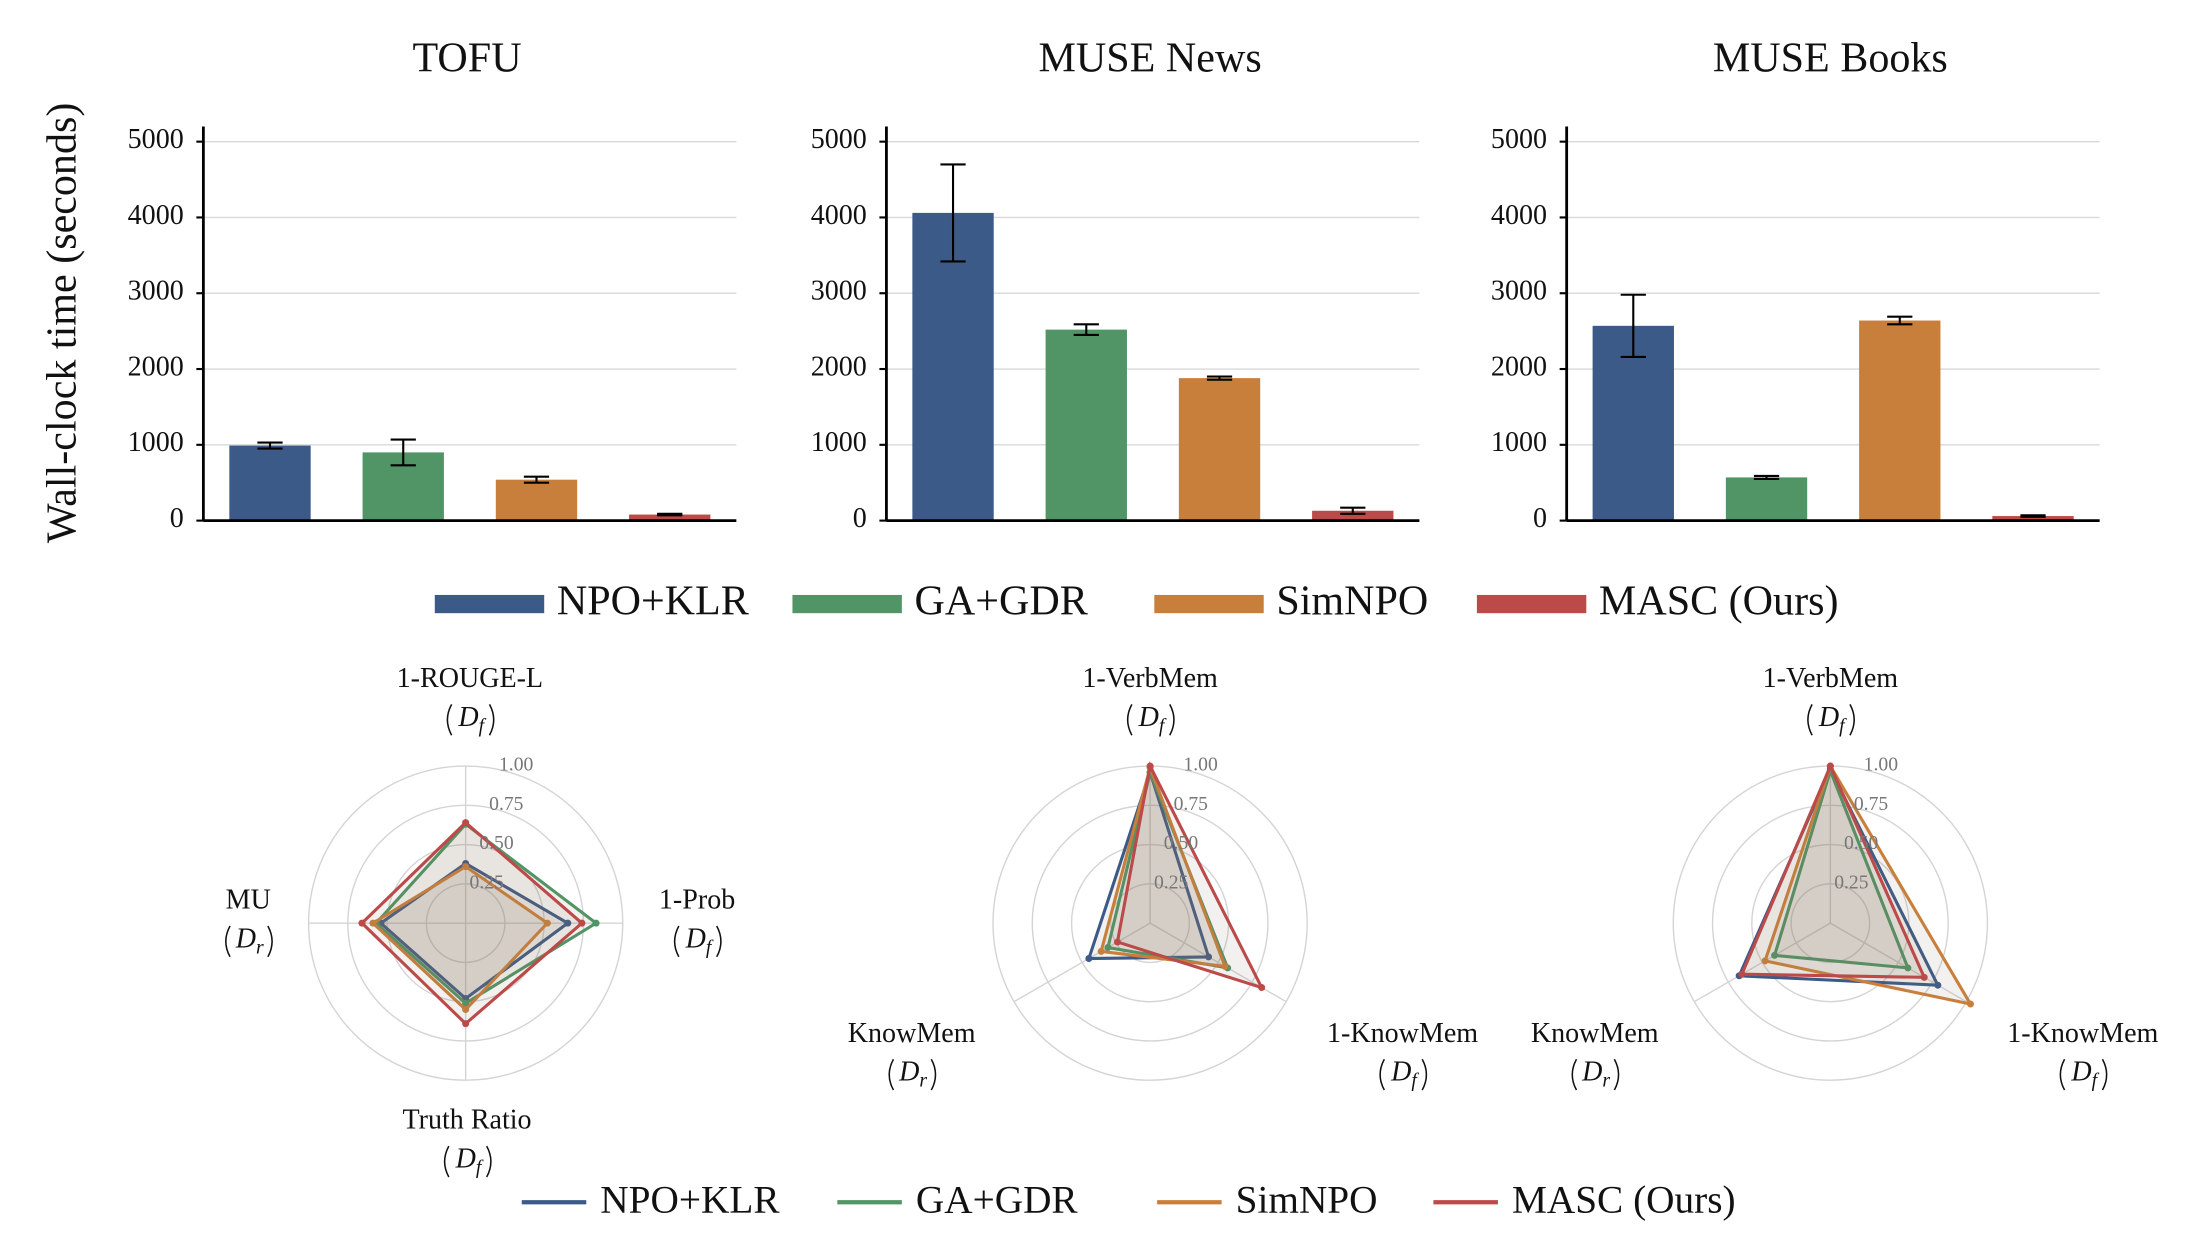 The width and height of the screenshot is (2188, 1246). I want to click on radar-axis-label: KnowMem, so click(912, 1033).